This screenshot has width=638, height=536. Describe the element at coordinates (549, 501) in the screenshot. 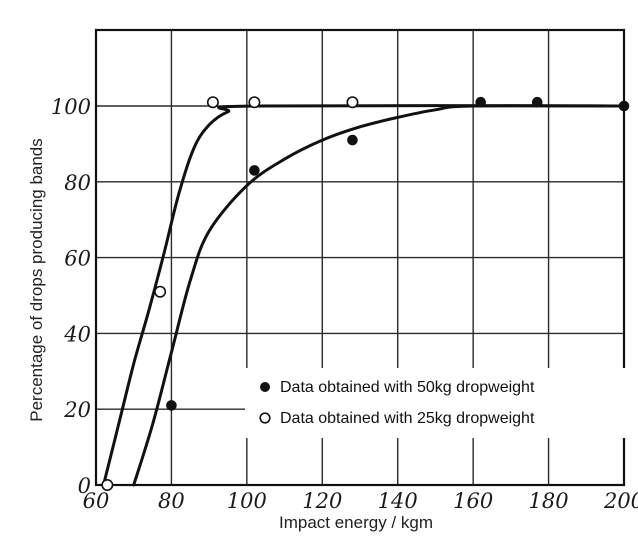

I see `x-tick-label-180: 180` at that location.